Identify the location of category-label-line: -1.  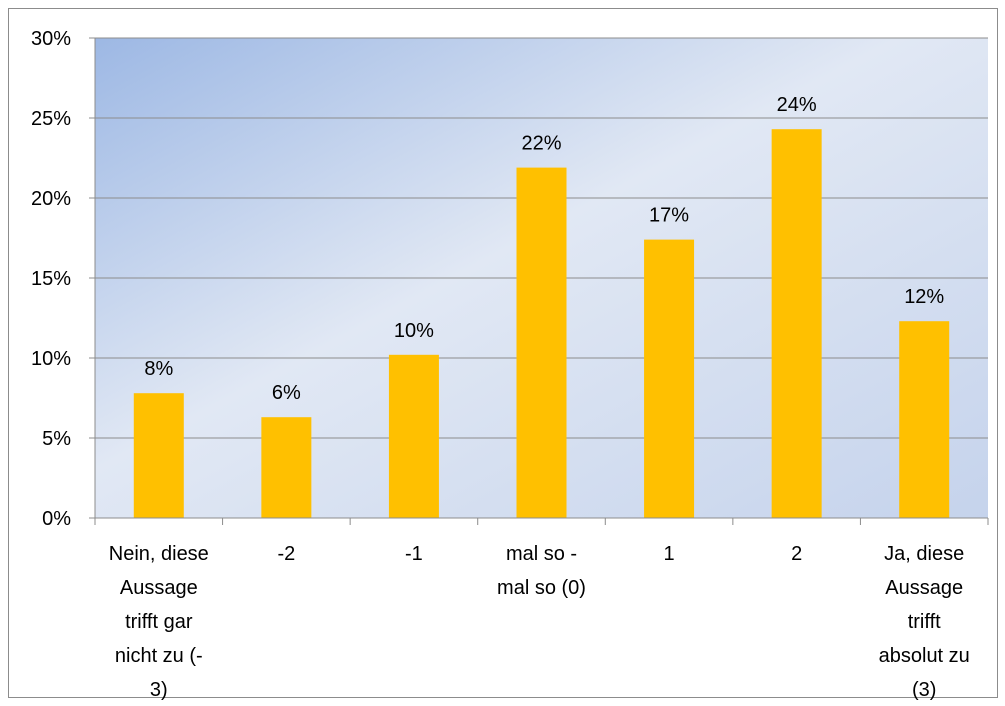
(414, 554).